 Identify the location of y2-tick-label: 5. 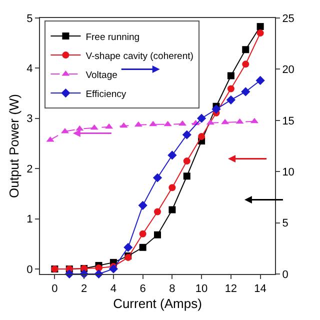
(285, 224).